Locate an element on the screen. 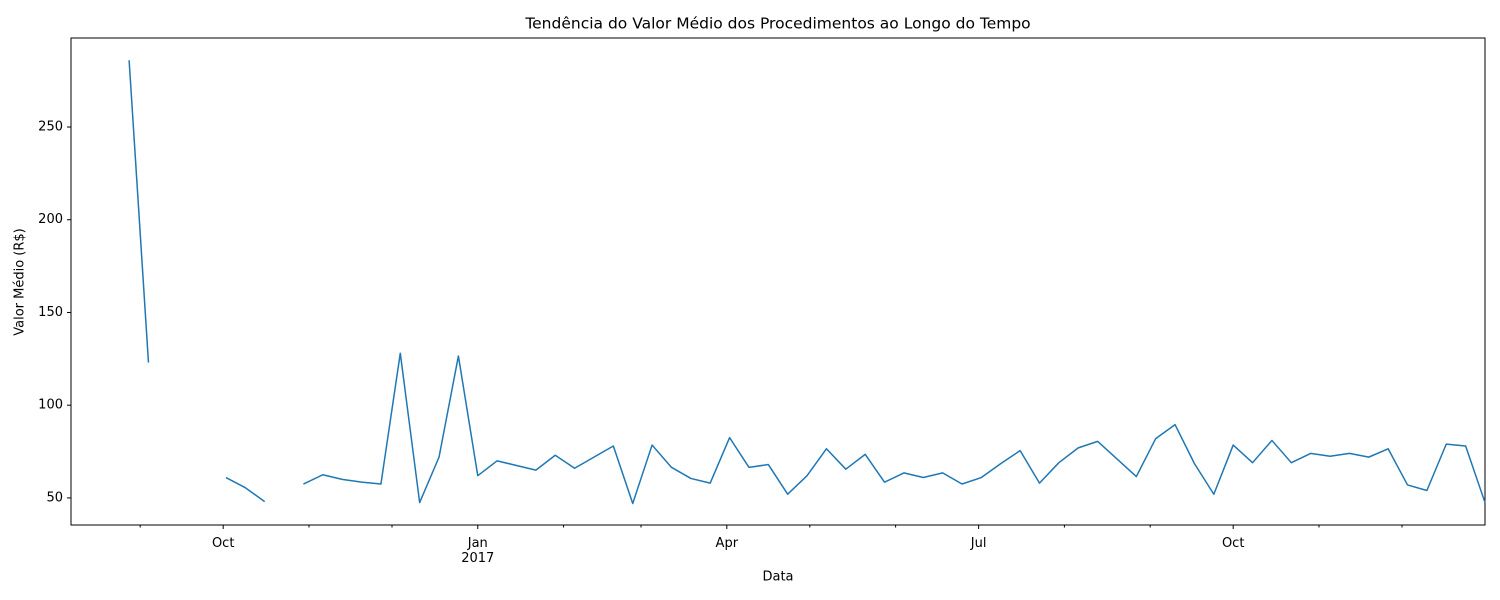 Image resolution: width=1500 pixels, height=600 pixels. x-tick-label: Apr is located at coordinates (727, 543).